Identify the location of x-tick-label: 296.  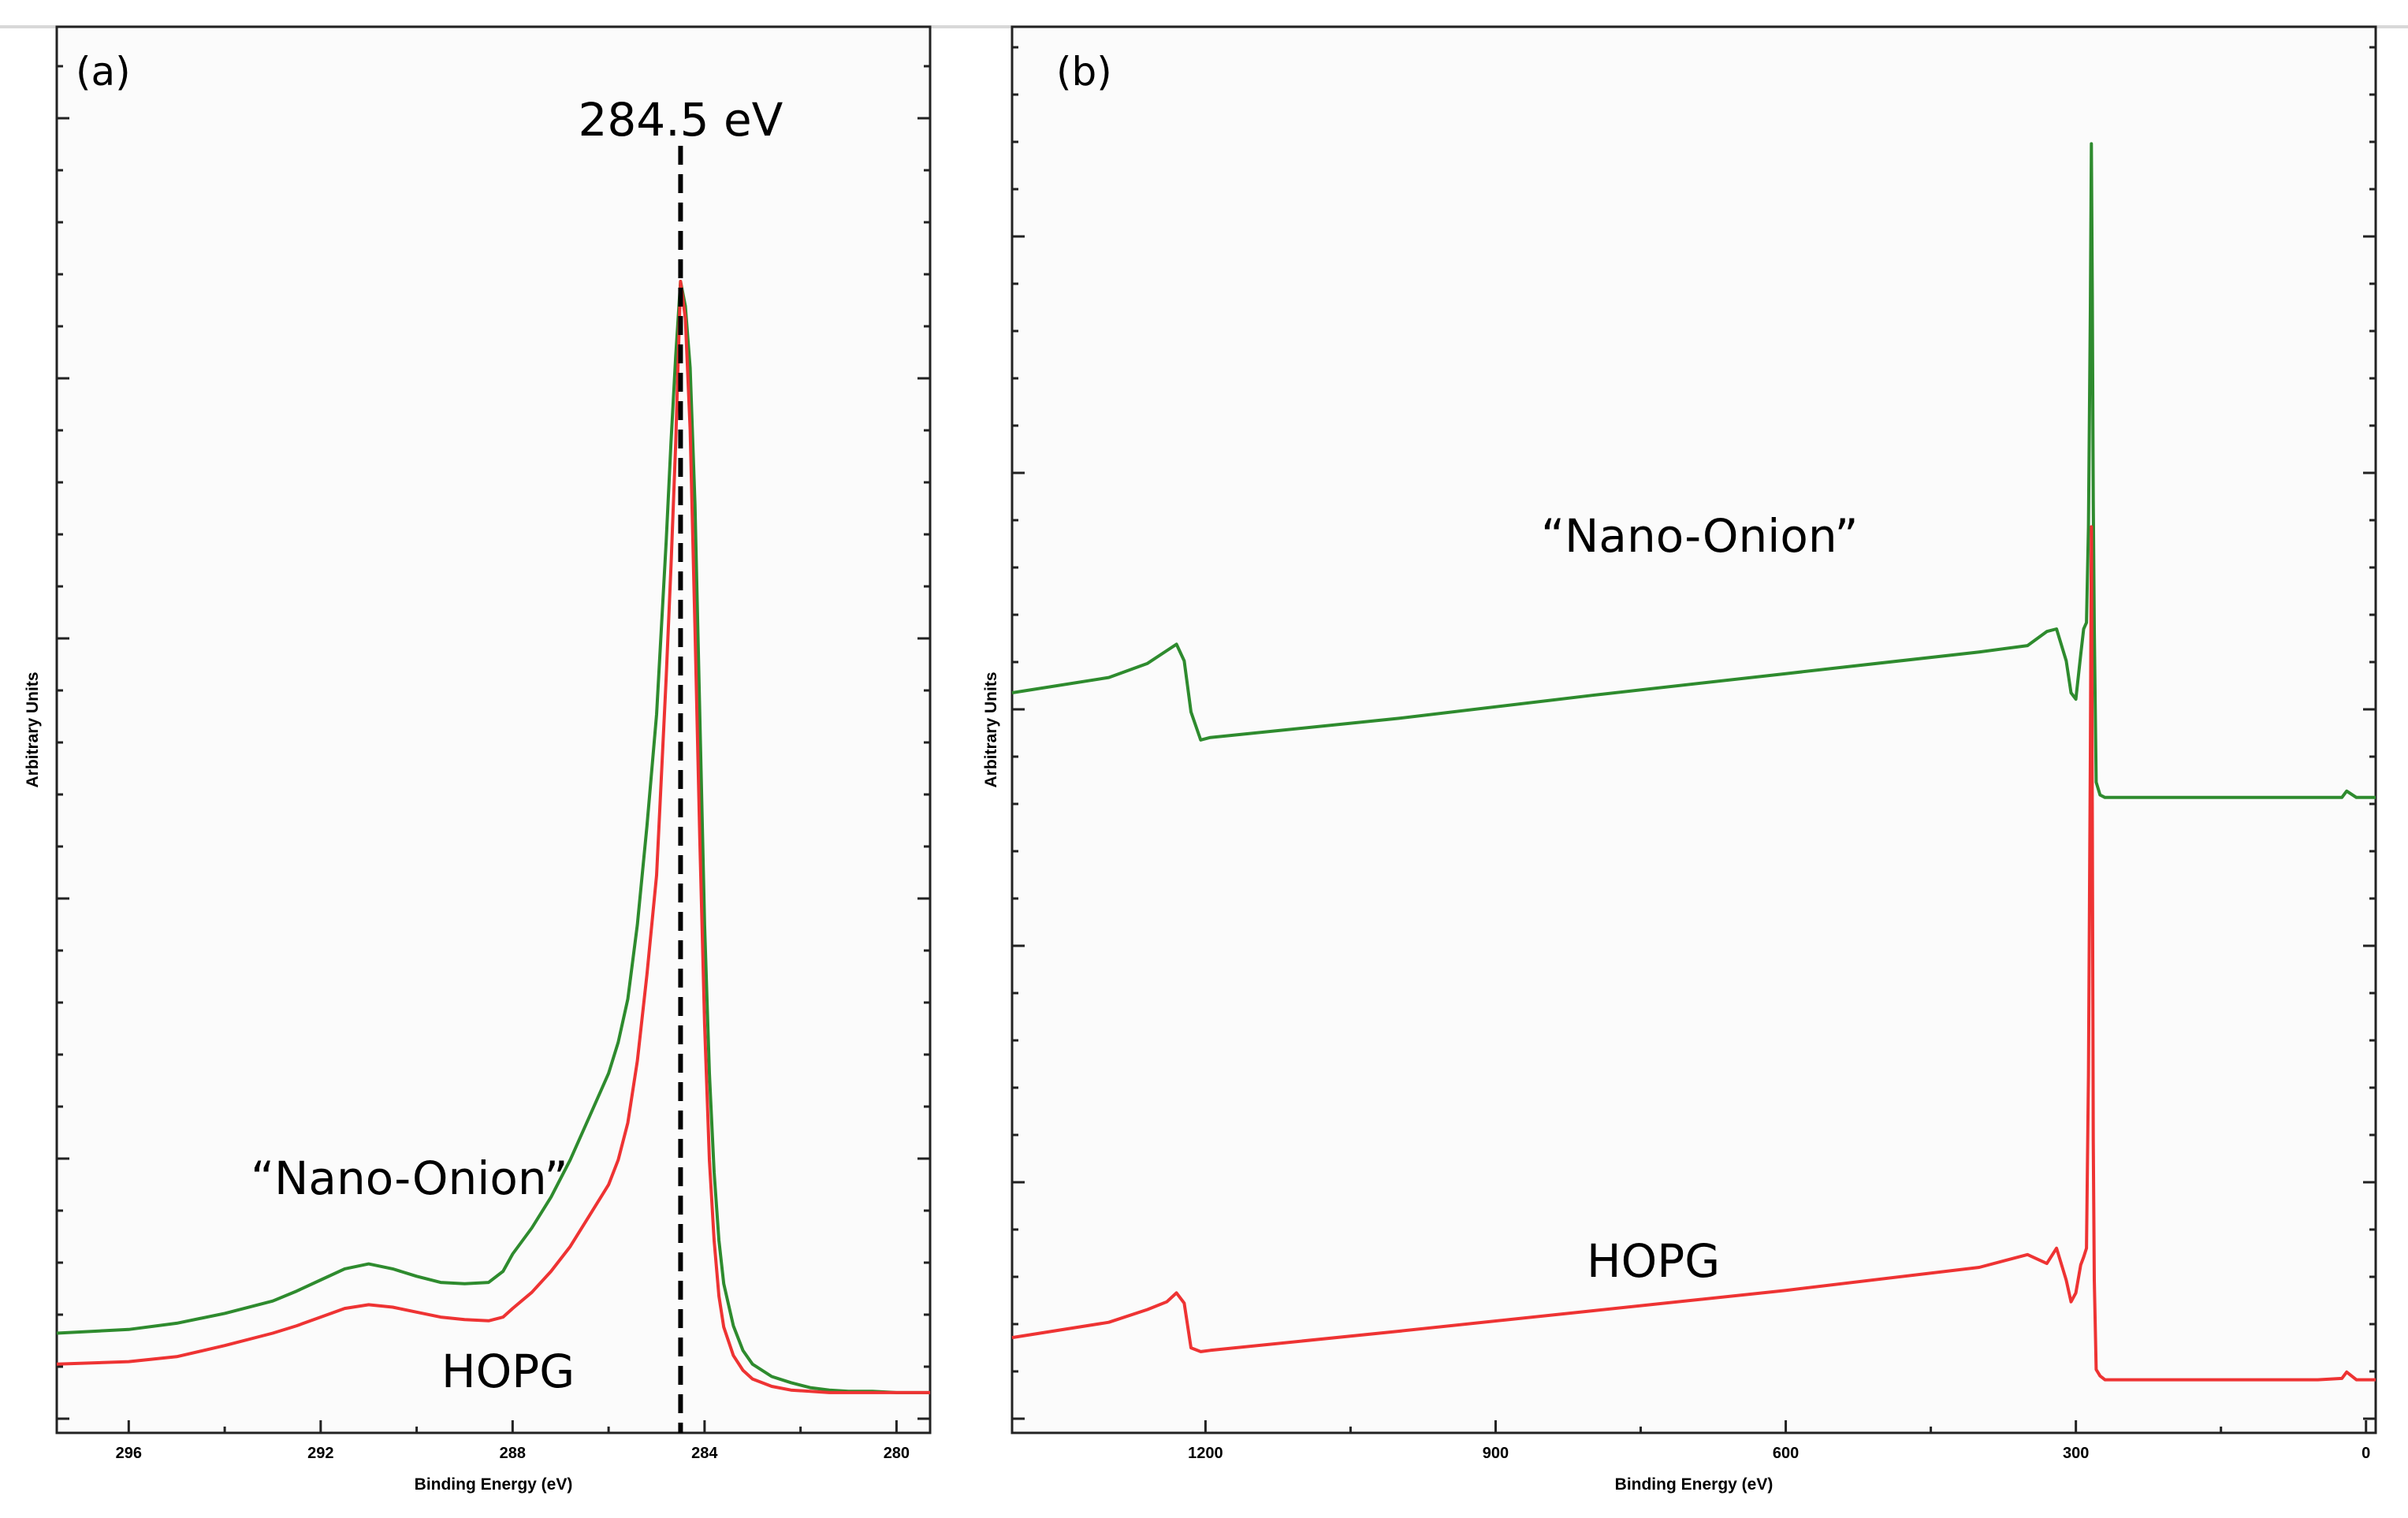
(129, 1453).